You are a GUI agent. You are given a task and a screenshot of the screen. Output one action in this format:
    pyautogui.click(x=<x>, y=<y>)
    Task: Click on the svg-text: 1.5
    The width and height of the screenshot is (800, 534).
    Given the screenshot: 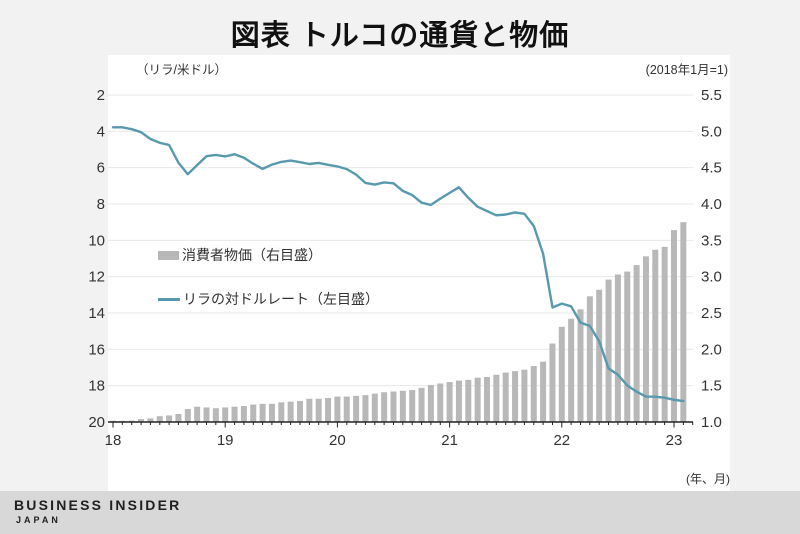 What is the action you would take?
    pyautogui.click(x=711, y=386)
    